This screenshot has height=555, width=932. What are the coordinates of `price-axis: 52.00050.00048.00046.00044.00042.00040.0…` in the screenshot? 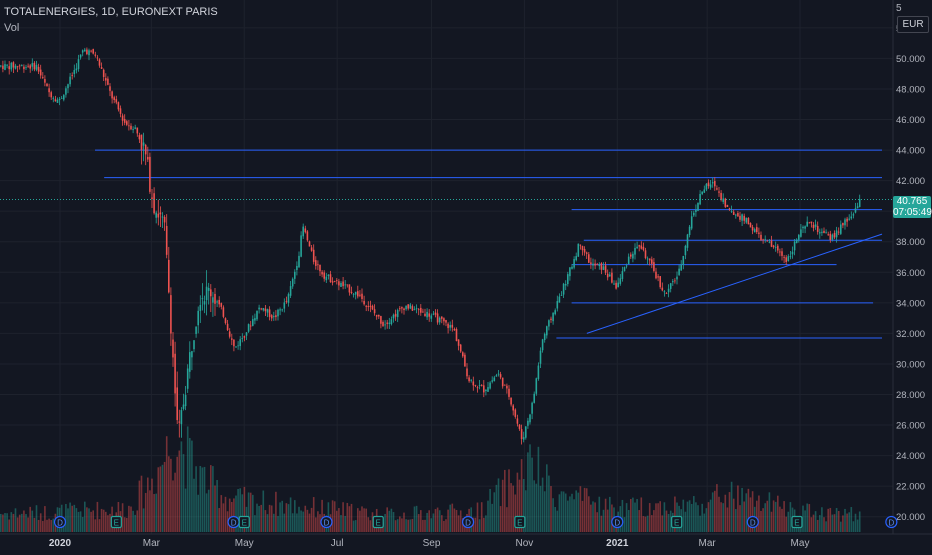 It's located at (908, 267).